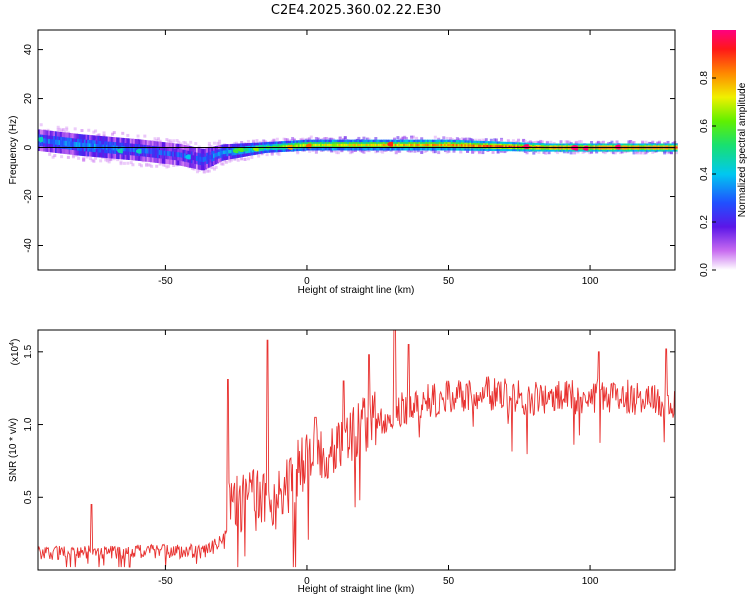 This screenshot has height=600, width=750. Describe the element at coordinates (15, 355) in the screenshot. I see `snr-multiplier-text: (x10` at that location.